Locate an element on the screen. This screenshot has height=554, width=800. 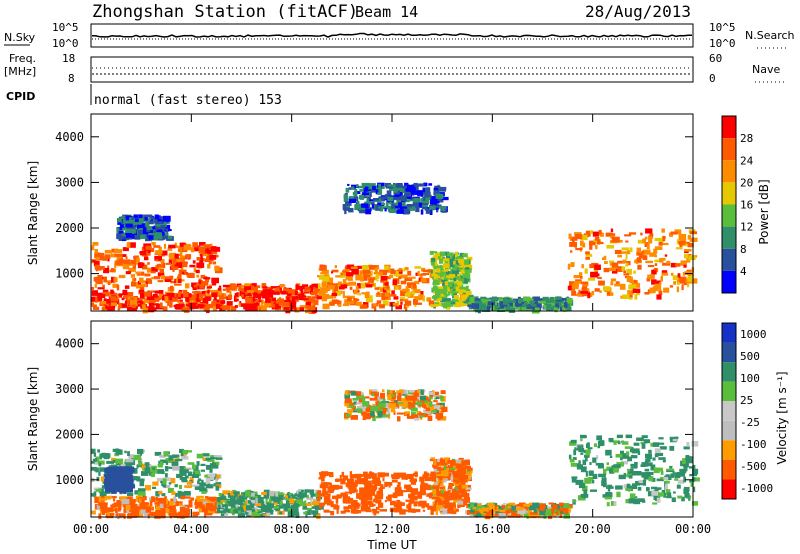
colorbar-tick-label: 16 is located at coordinates (746, 205).